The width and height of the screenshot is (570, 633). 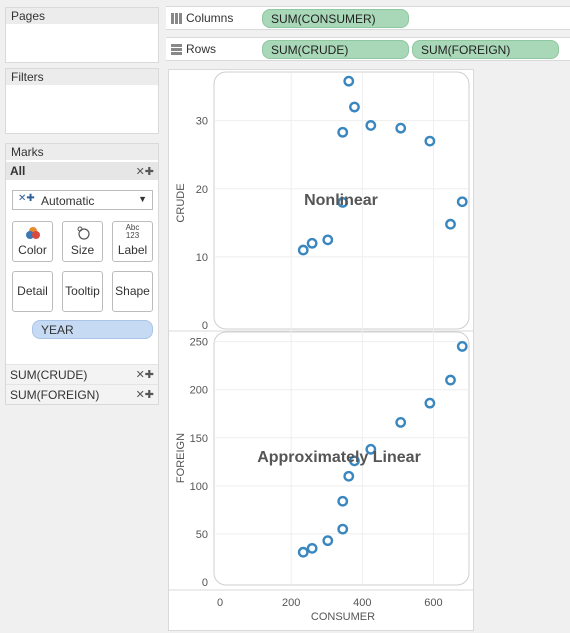 I want to click on tooltip-button: Tooltip, so click(x=82, y=291).